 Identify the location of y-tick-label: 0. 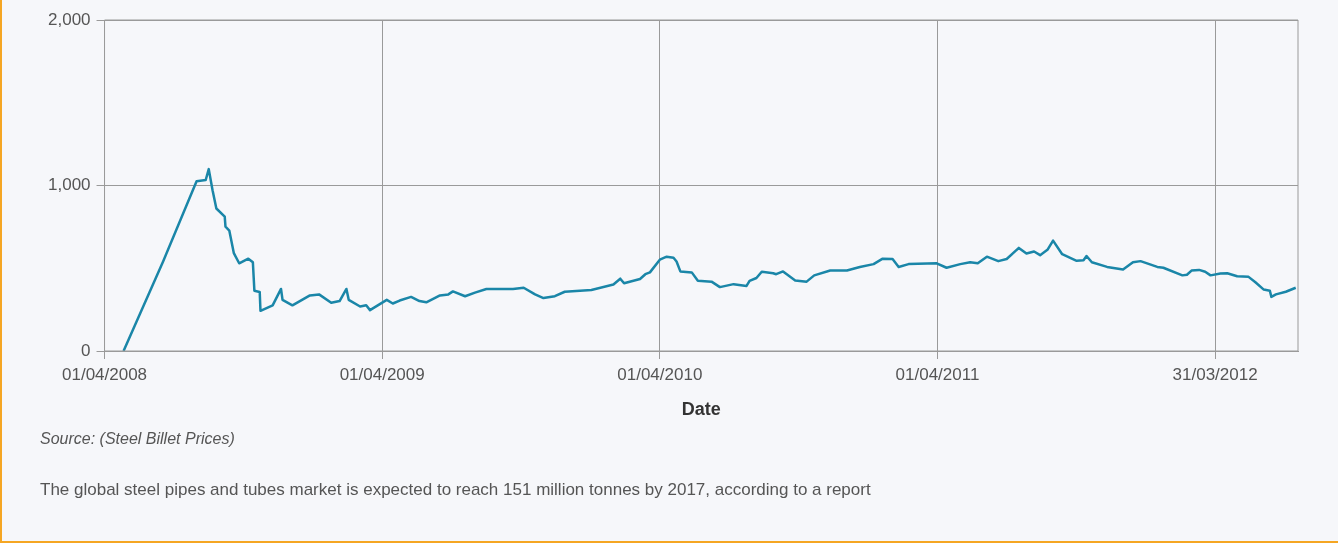
(86, 350).